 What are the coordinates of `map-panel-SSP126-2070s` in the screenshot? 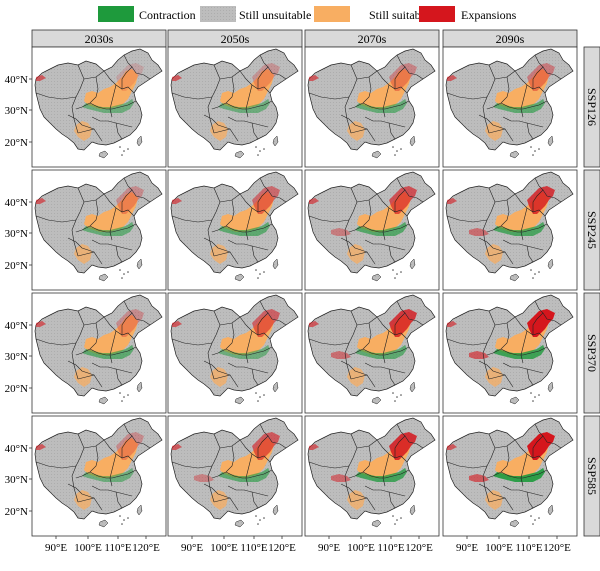 It's located at (372, 107).